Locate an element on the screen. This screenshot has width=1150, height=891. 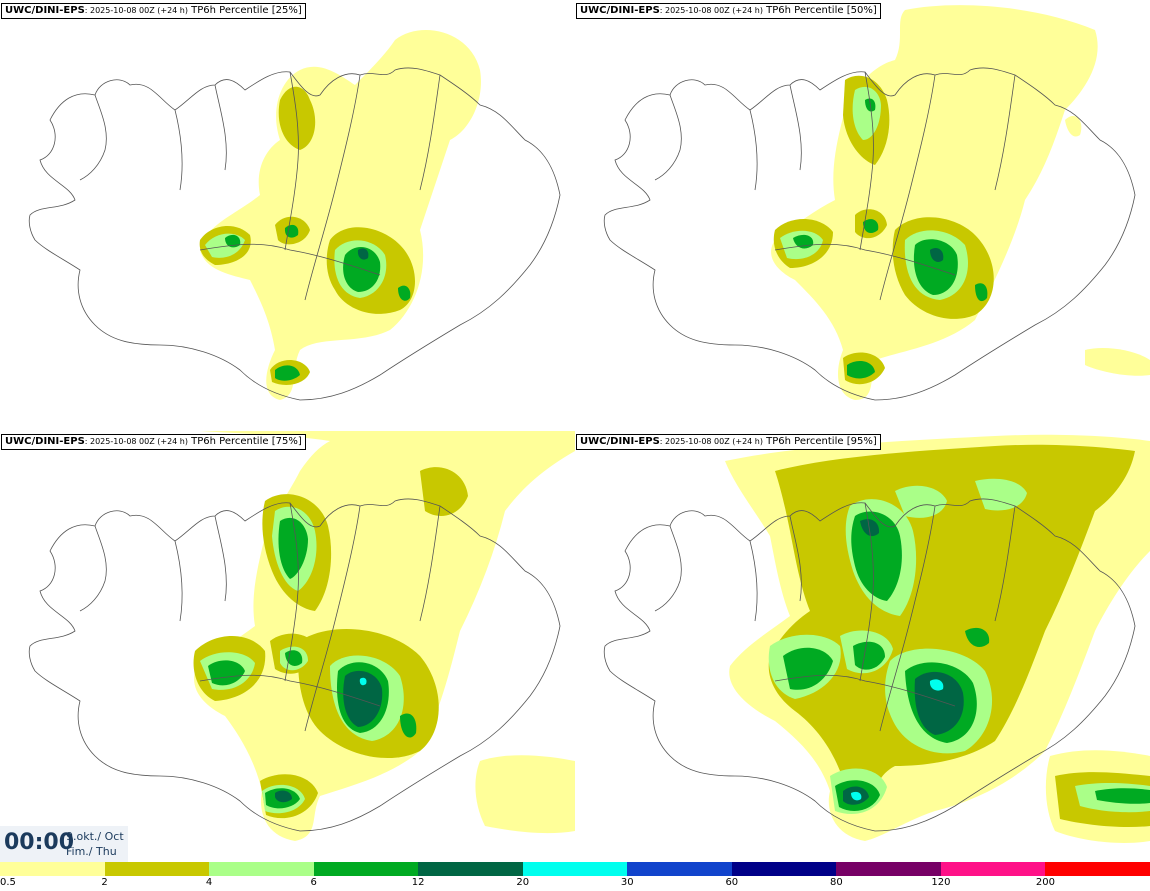
panel-product: TP6h Percentile [25%] is located at coordinates (244, 10).